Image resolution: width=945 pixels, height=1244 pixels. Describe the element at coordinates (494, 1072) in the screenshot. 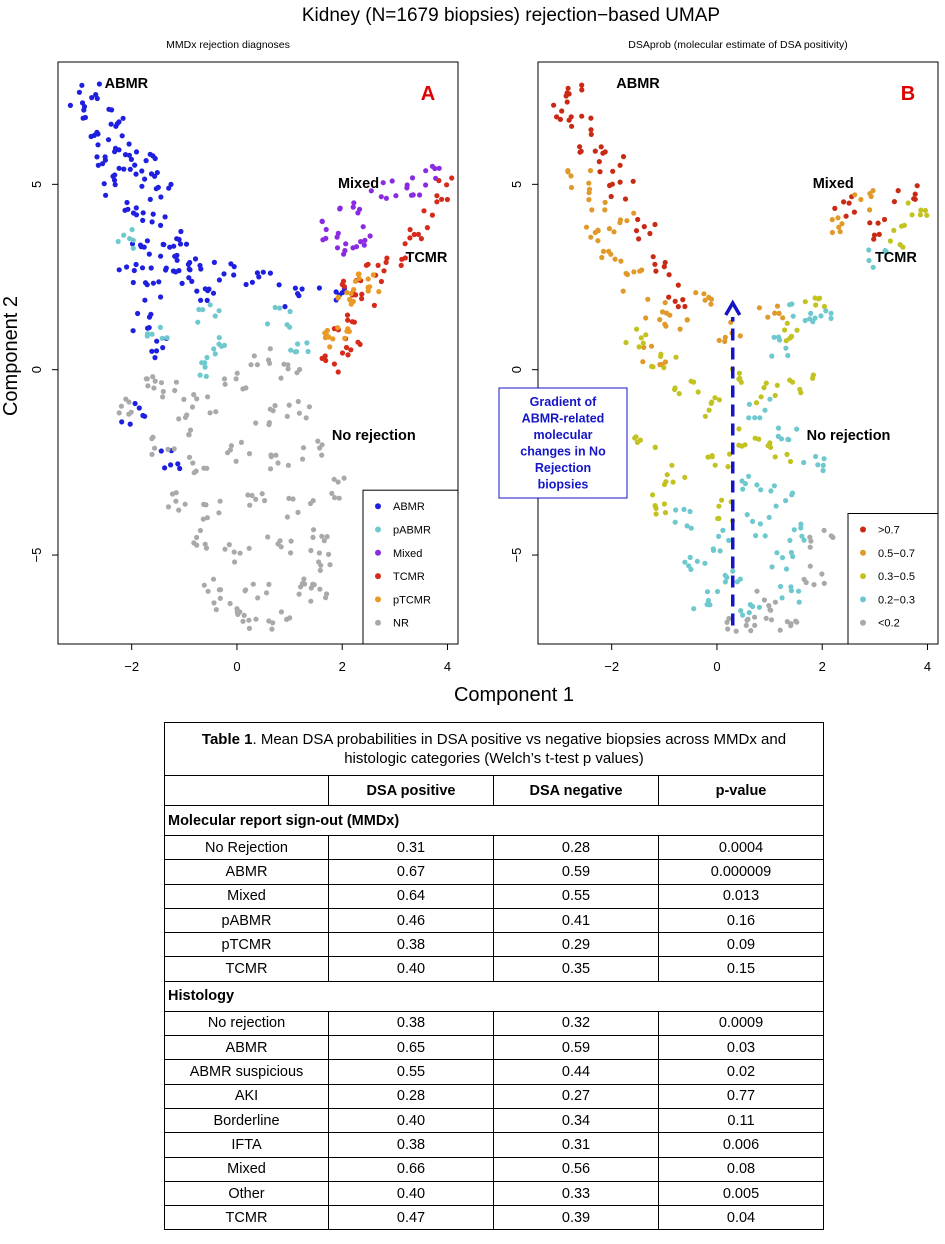

I see `table-row: ABMR suspicious 0.55 0.44 0.02` at that location.